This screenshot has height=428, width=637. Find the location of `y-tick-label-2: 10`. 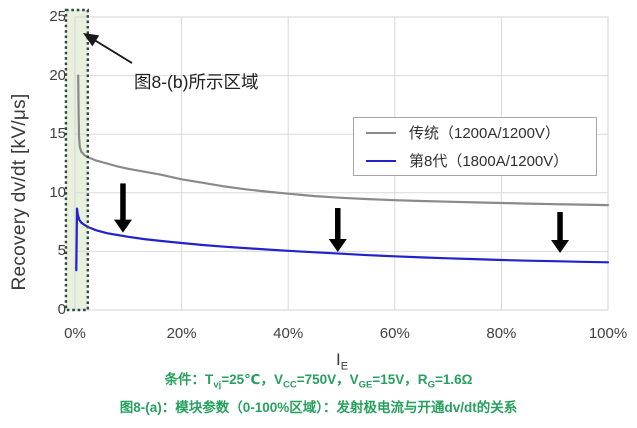

y-tick-label-2: 10 is located at coordinates (57, 192).